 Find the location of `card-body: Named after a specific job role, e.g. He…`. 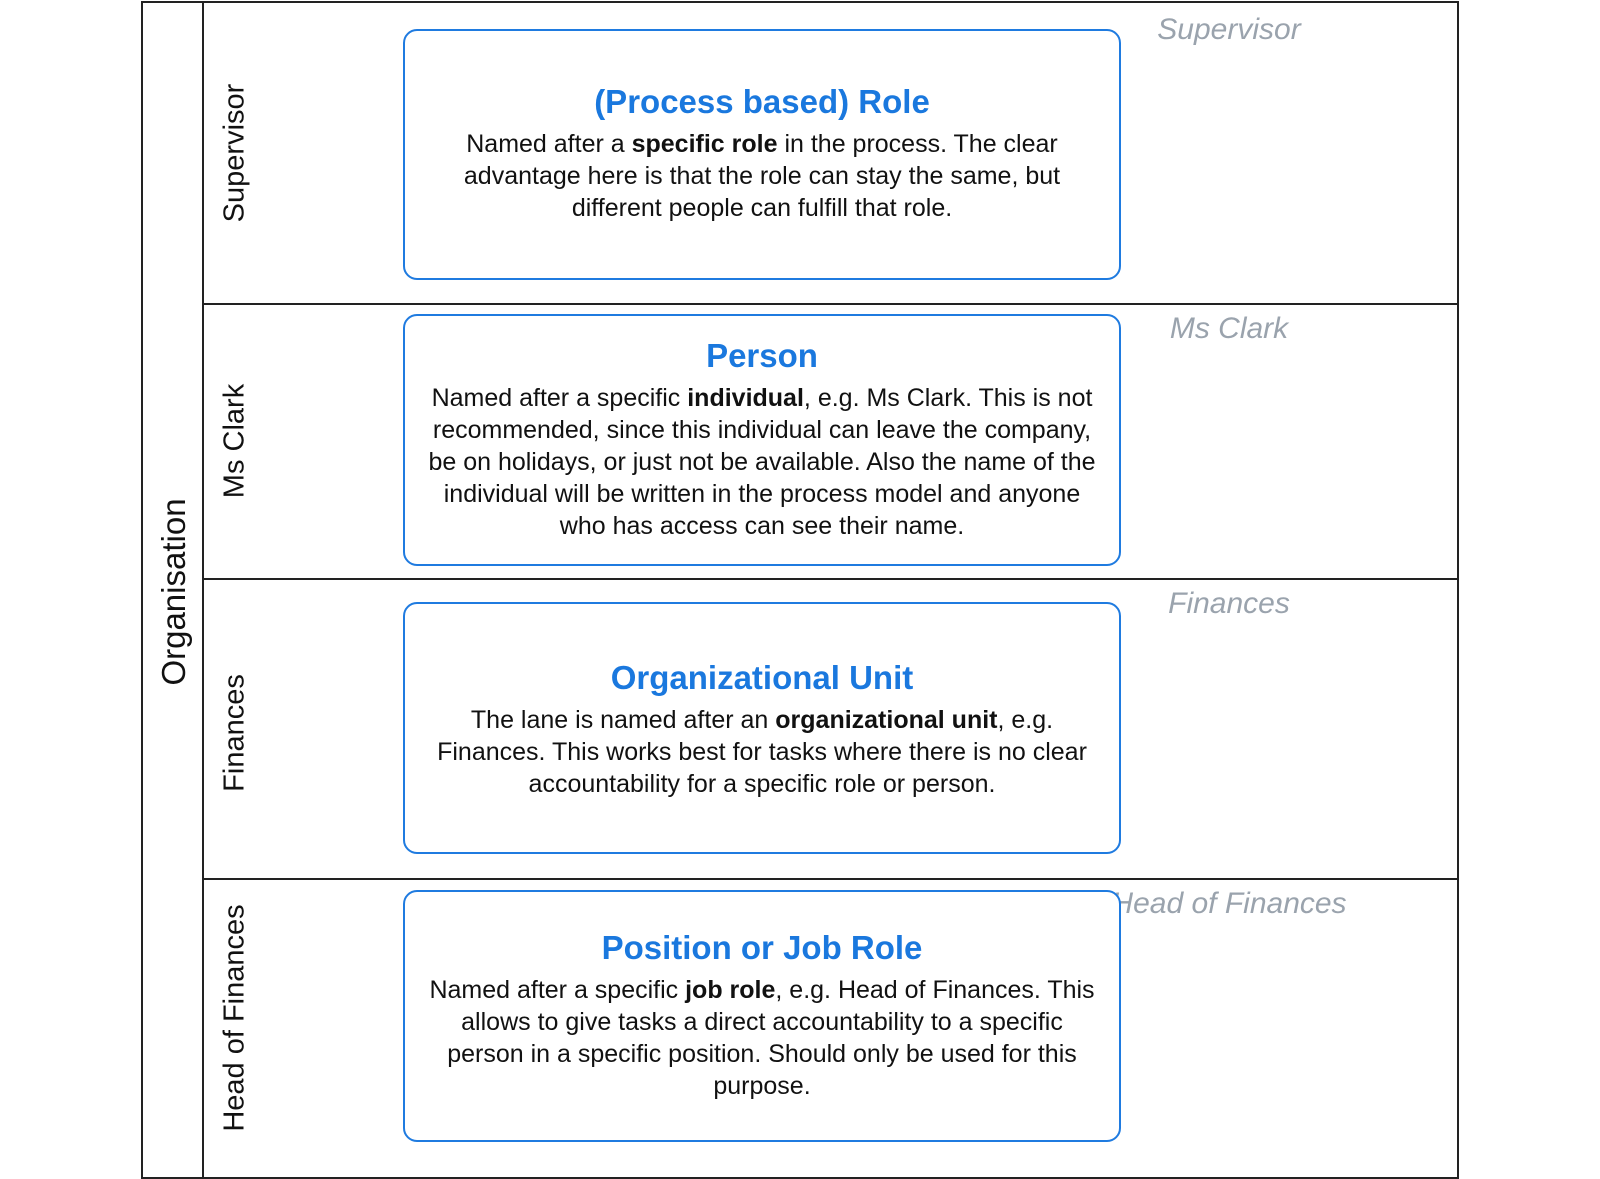

card-body: Named after a specific job role, e.g. He… is located at coordinates (762, 1038).